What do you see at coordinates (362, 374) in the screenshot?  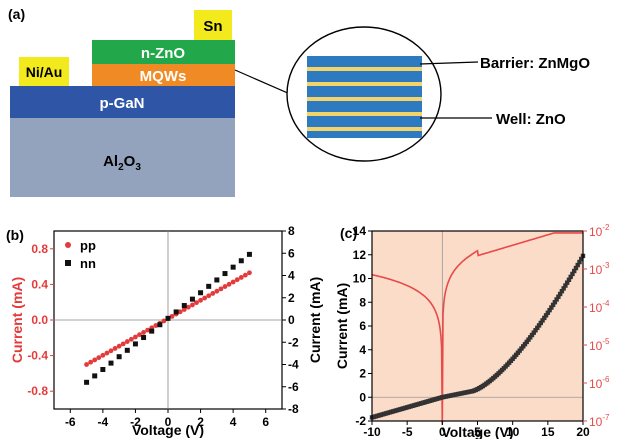 I see `y-left-tick-label: 2` at bounding box center [362, 374].